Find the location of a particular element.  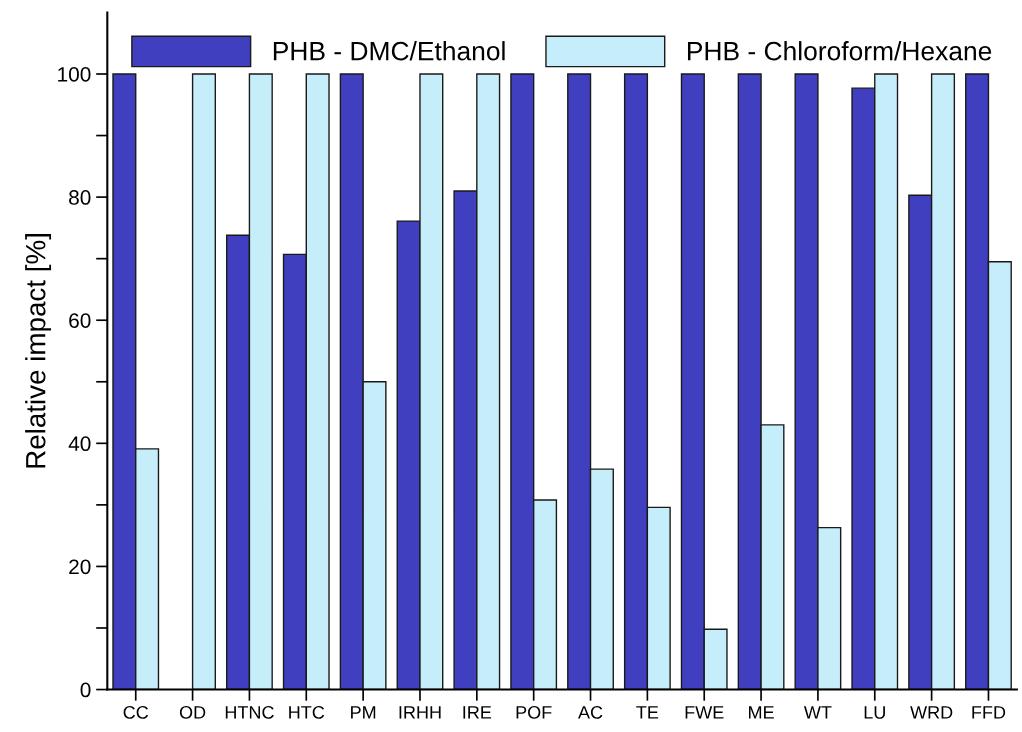

y-tick-label: 80 is located at coordinates (80, 197).